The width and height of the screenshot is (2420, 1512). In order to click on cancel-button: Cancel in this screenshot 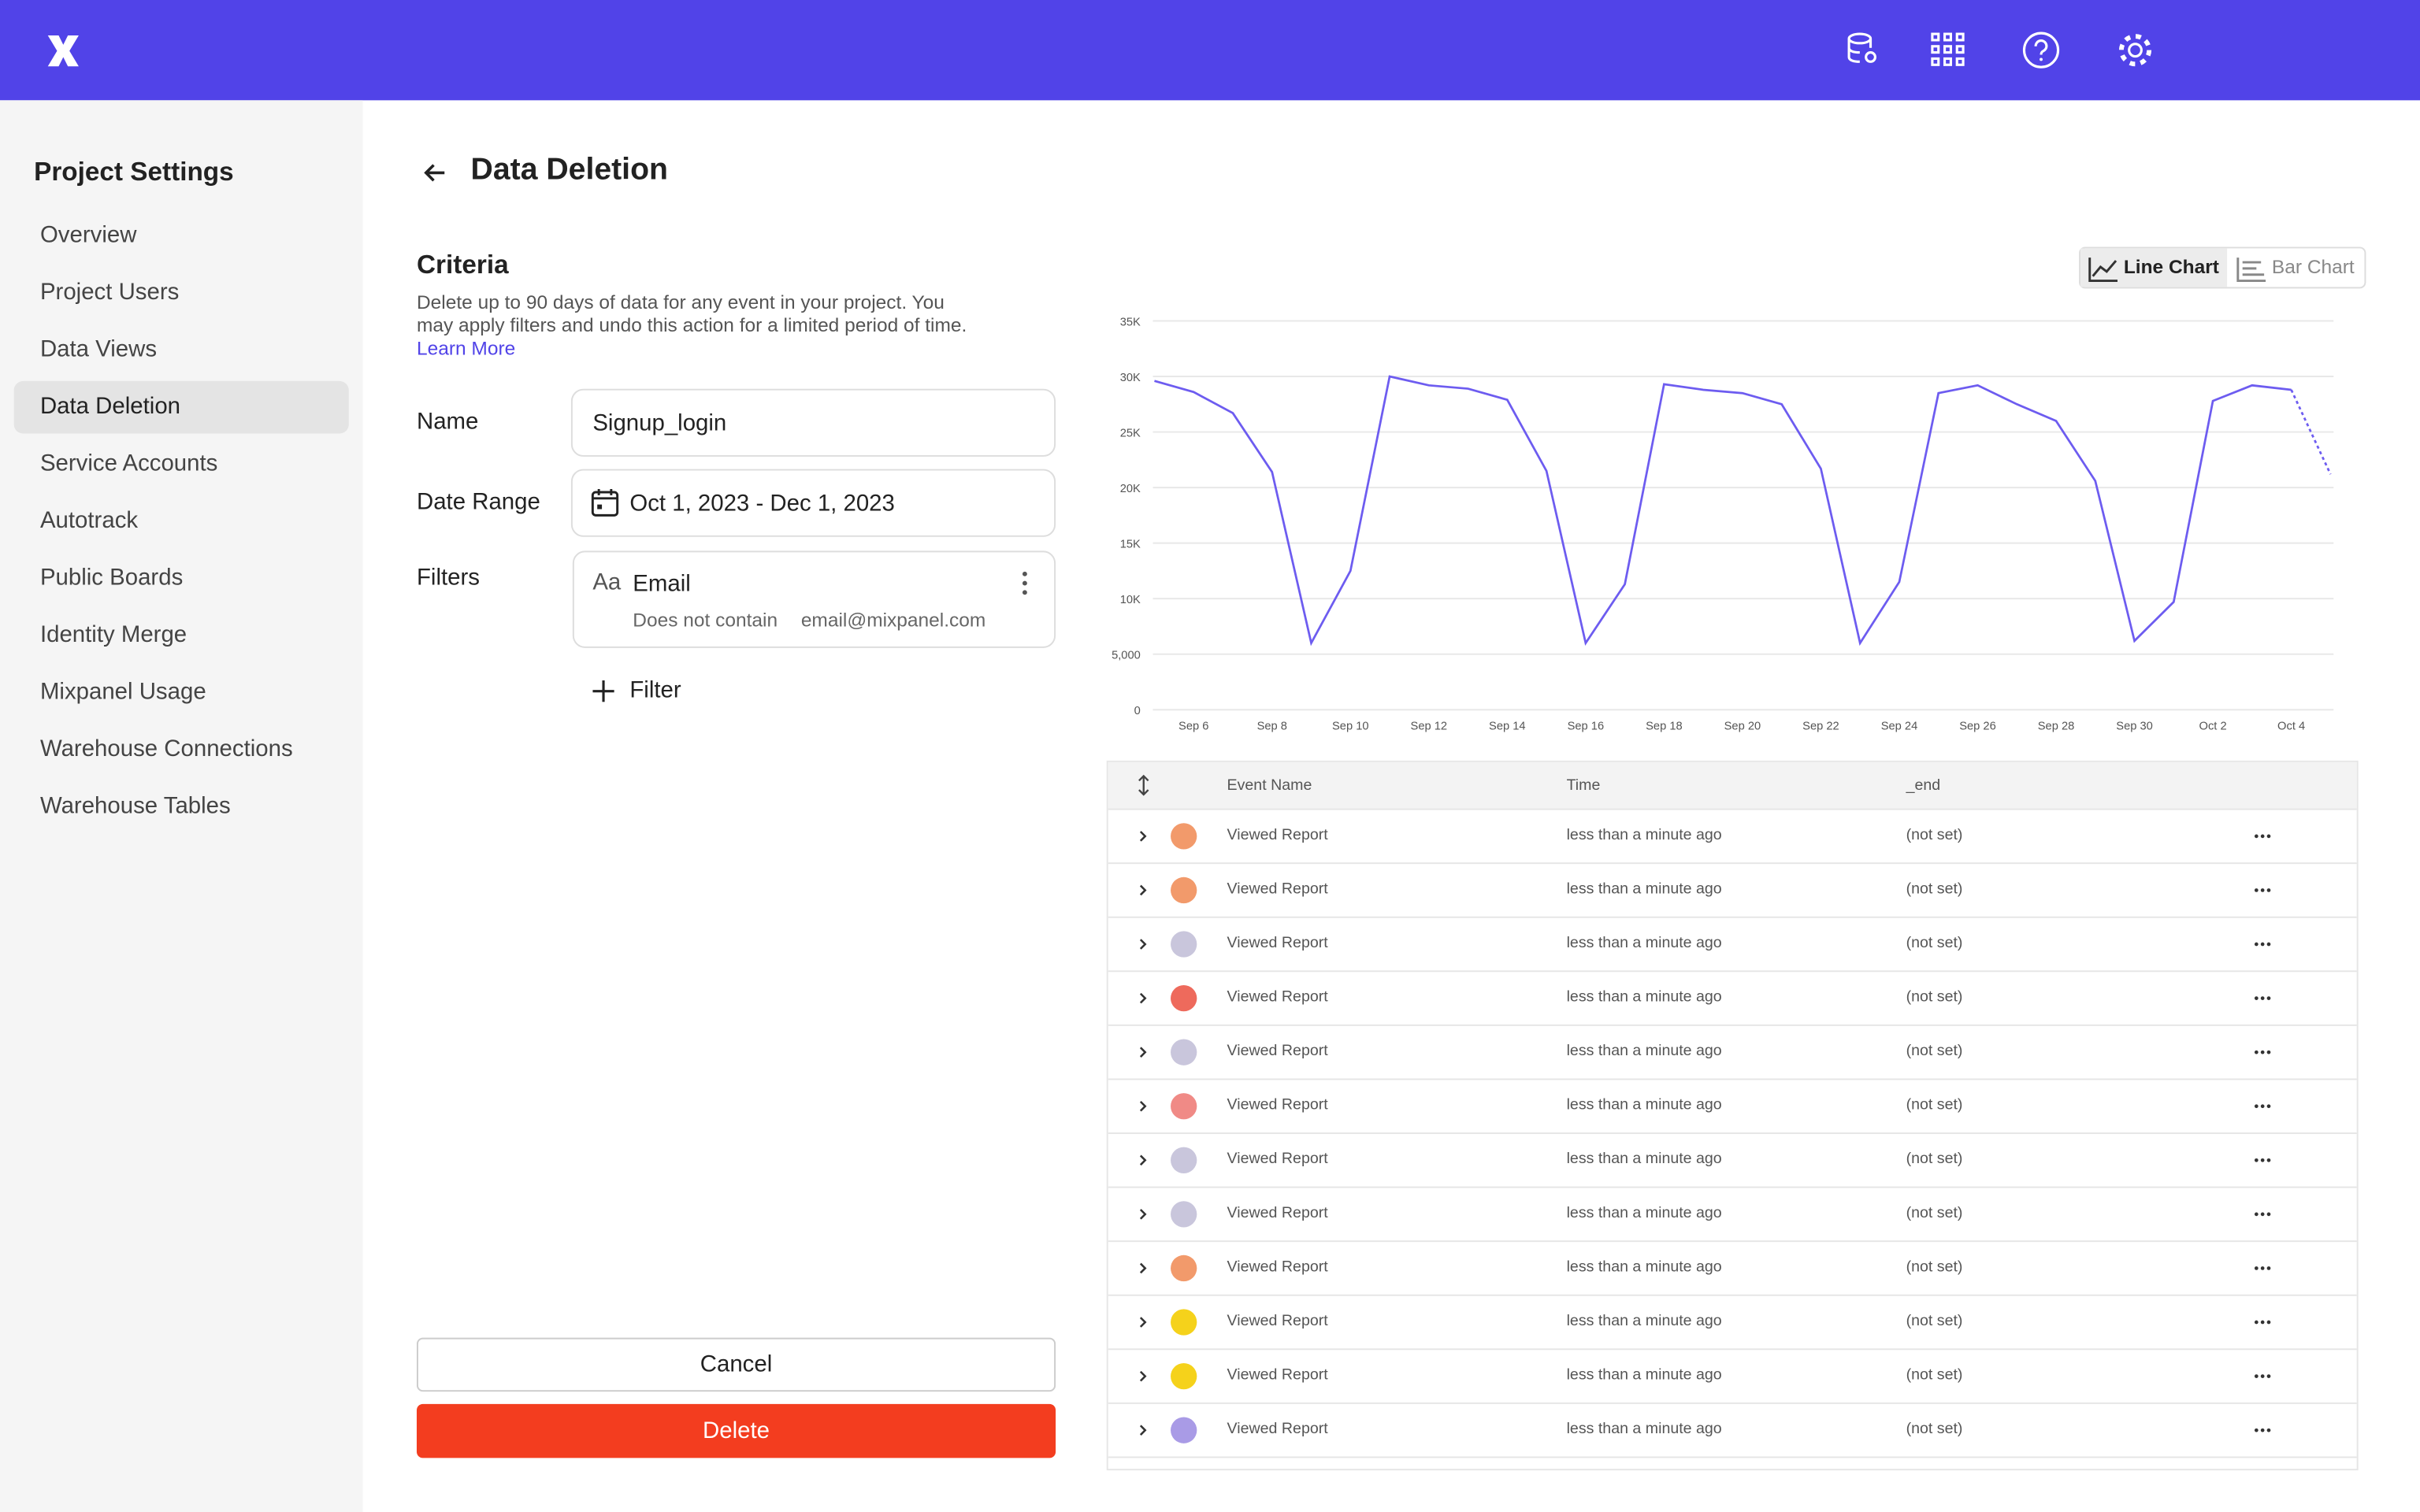, I will do `click(736, 1364)`.